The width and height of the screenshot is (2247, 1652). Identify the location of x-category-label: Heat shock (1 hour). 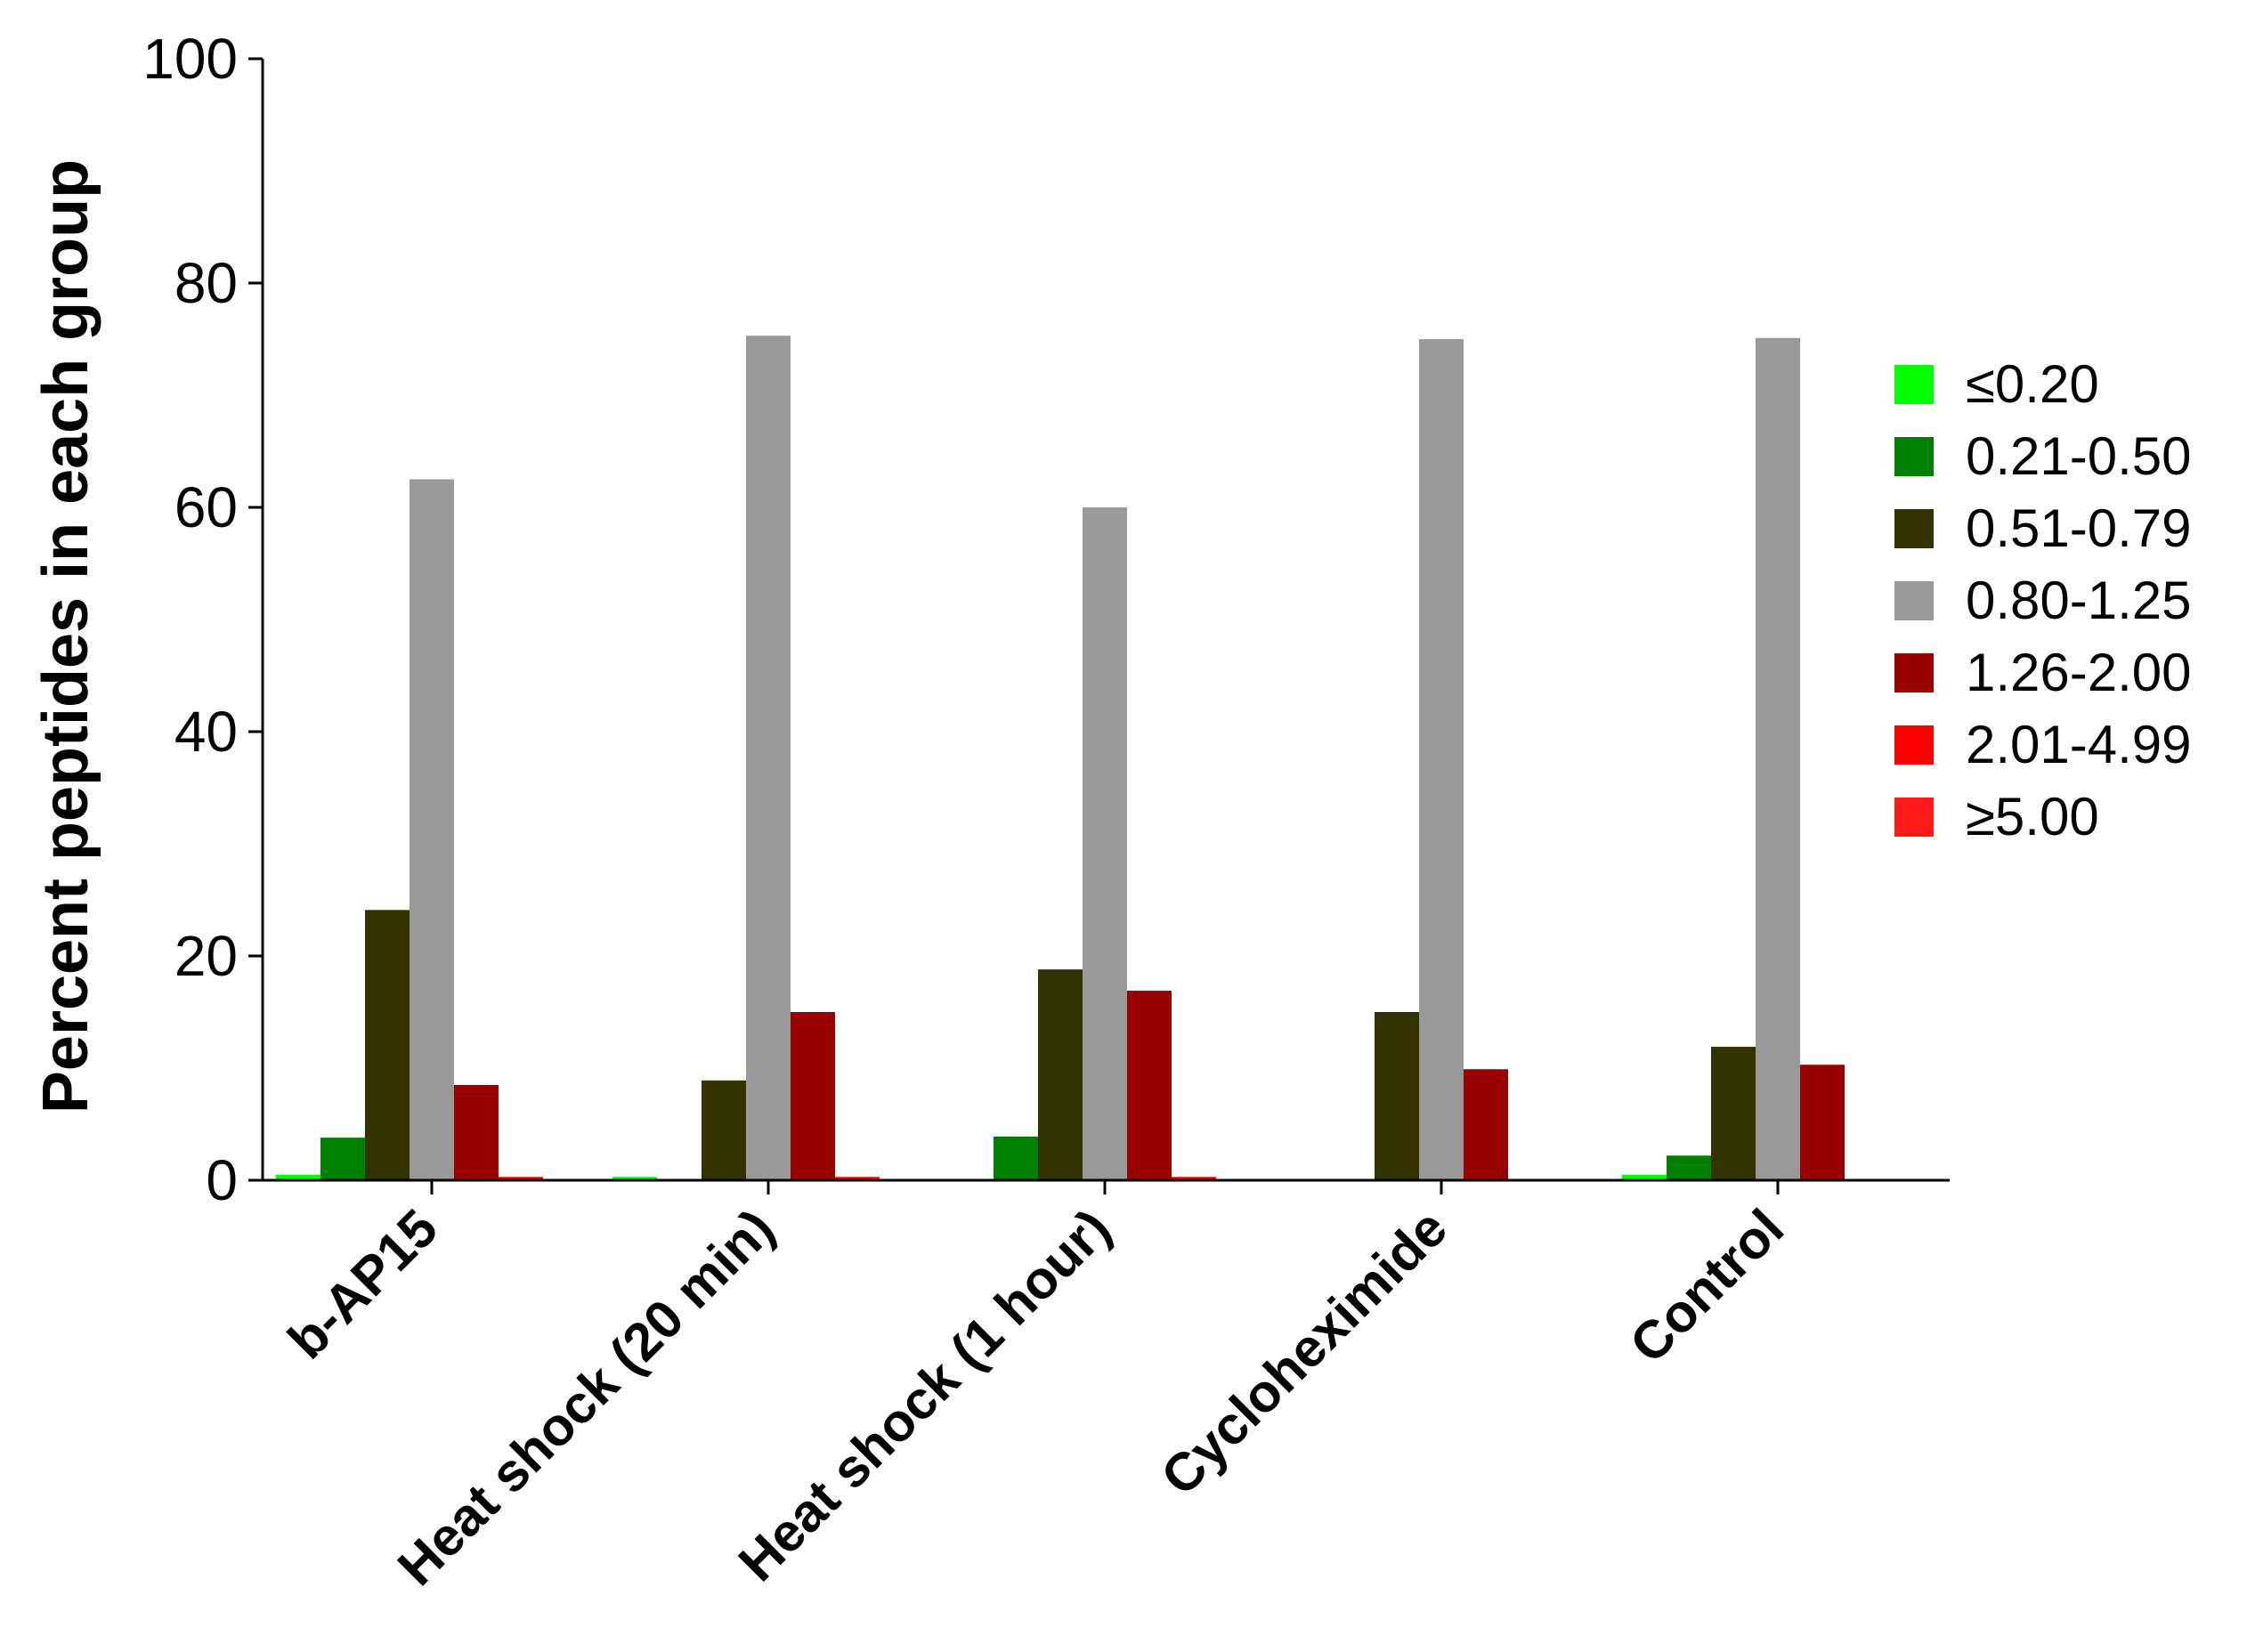
(924, 1395).